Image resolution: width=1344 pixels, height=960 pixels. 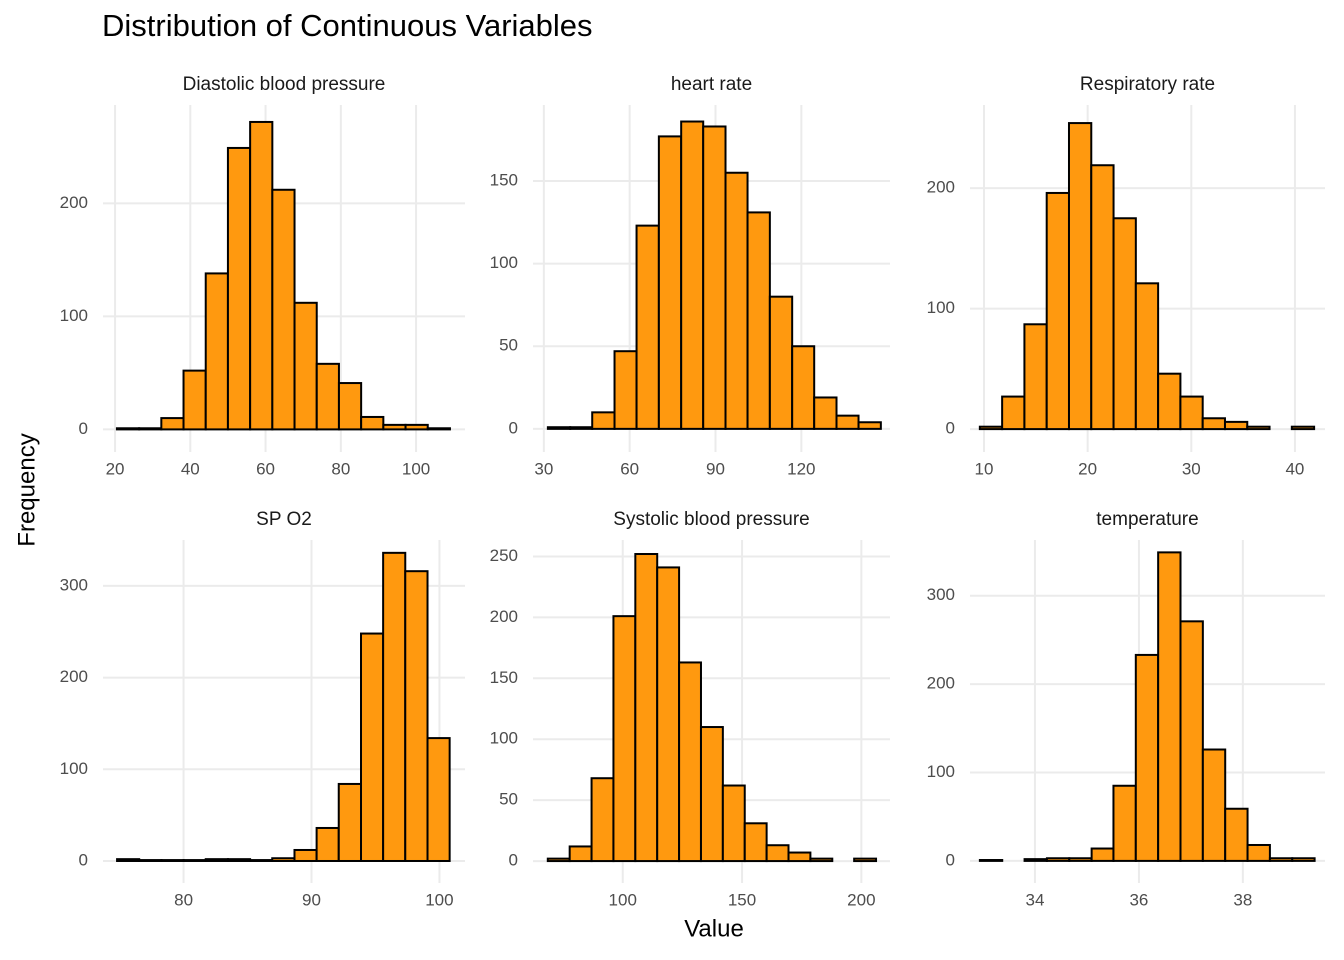 I want to click on panel-title: Diastolic blood pressure, so click(x=284, y=84).